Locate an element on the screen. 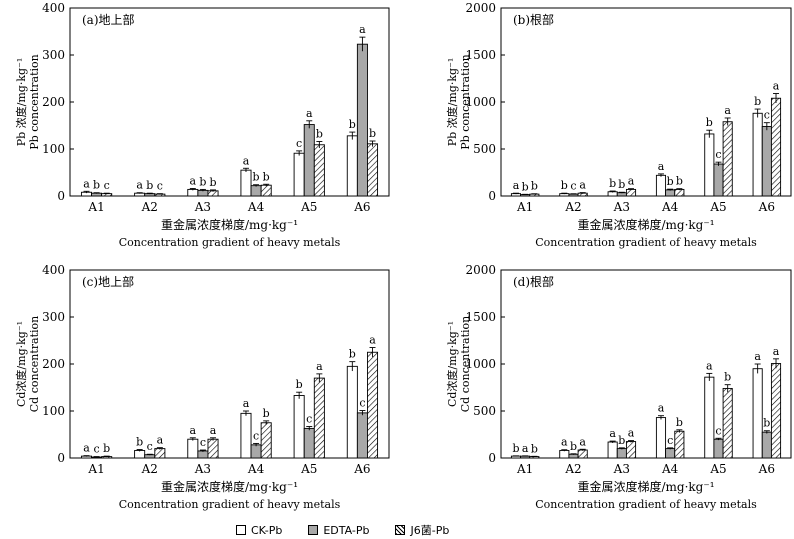 This screenshot has height=539, width=794. x-tick-label: A1 is located at coordinates (524, 469).